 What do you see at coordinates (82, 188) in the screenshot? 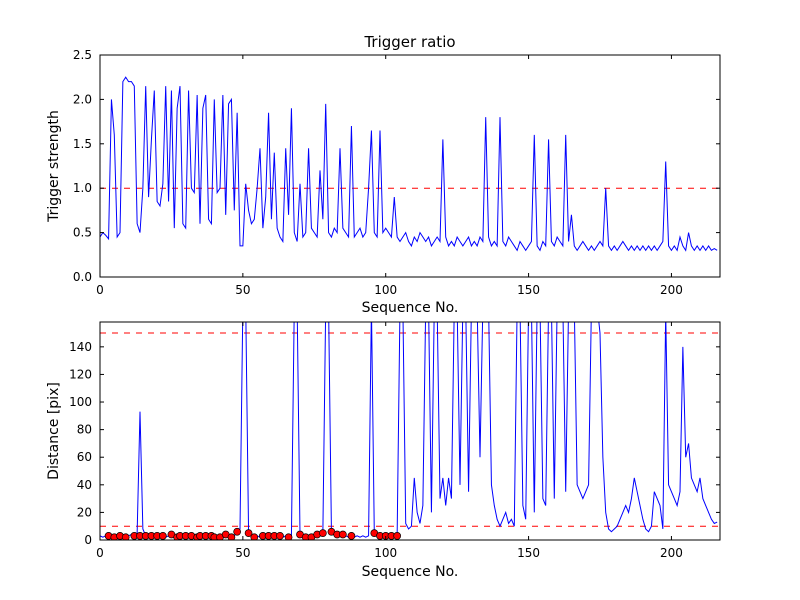
I see `y-tick-label: 1.0` at bounding box center [82, 188].